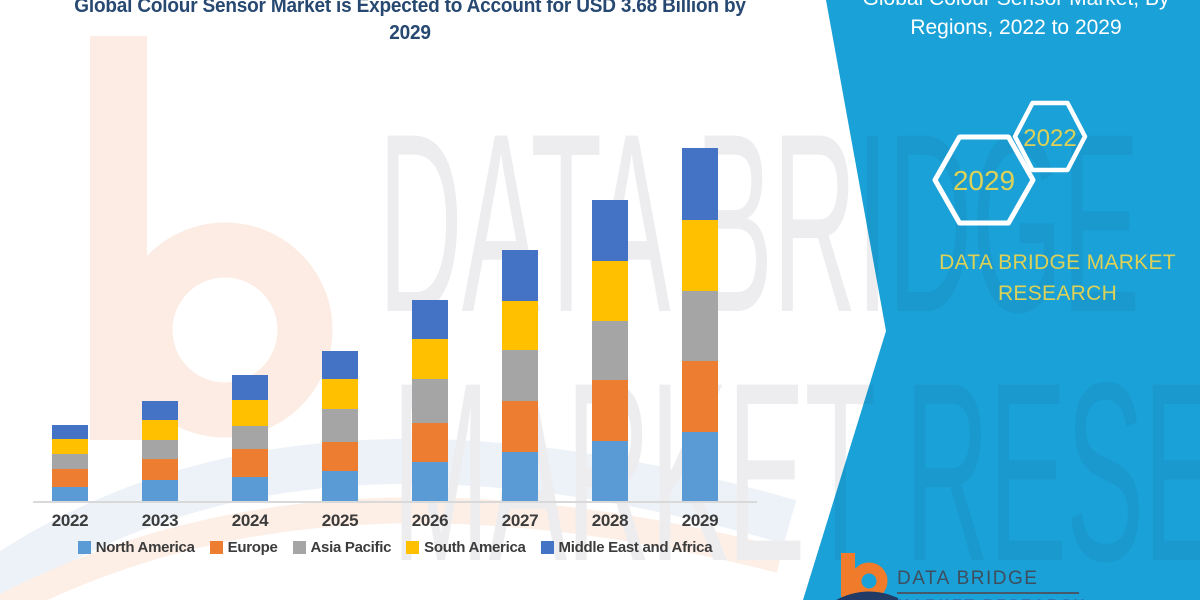 The image size is (1200, 600). Describe the element at coordinates (700, 396) in the screenshot. I see `bar-2029-europe` at that location.